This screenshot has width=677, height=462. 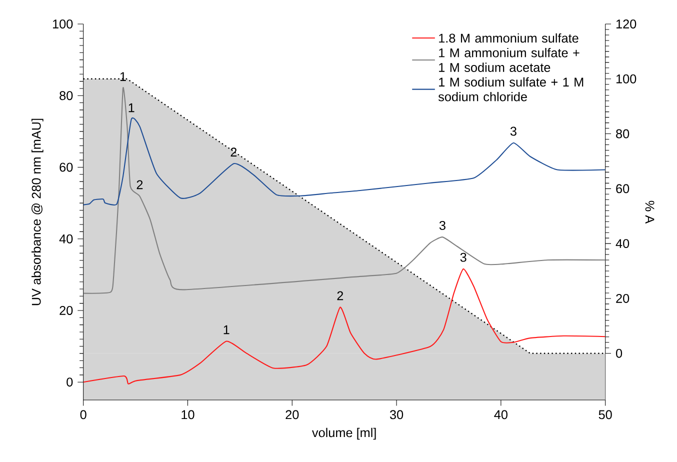 I want to click on legend-label: 1 M ammonium sulfate + 1 M sodium acetate, so click(x=509, y=60).